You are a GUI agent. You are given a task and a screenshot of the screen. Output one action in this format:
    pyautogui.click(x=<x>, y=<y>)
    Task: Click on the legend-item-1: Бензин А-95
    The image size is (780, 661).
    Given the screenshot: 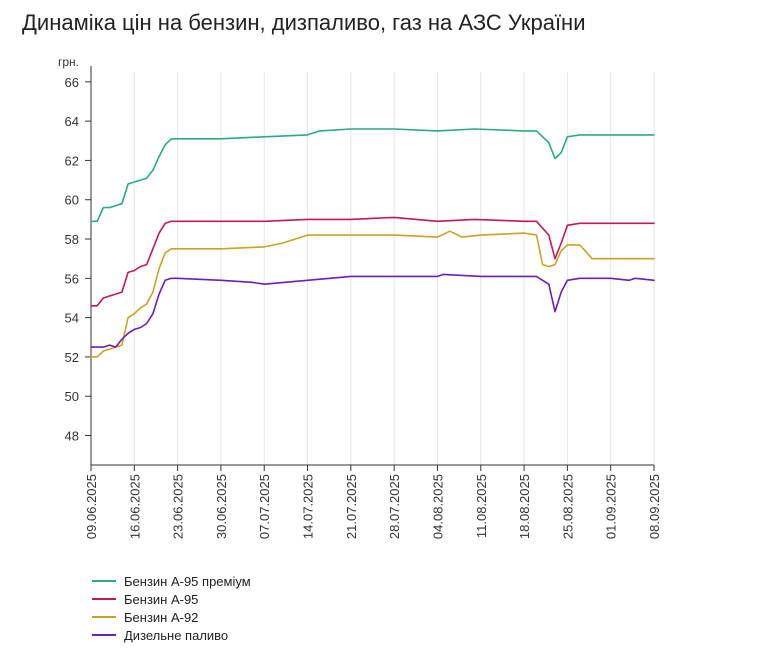 What is the action you would take?
    pyautogui.click(x=171, y=599)
    